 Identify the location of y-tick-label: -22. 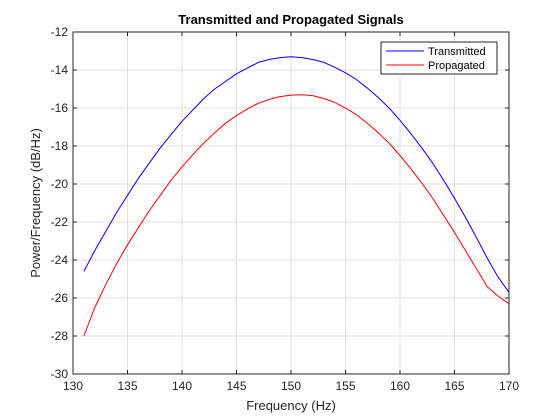
(60, 222).